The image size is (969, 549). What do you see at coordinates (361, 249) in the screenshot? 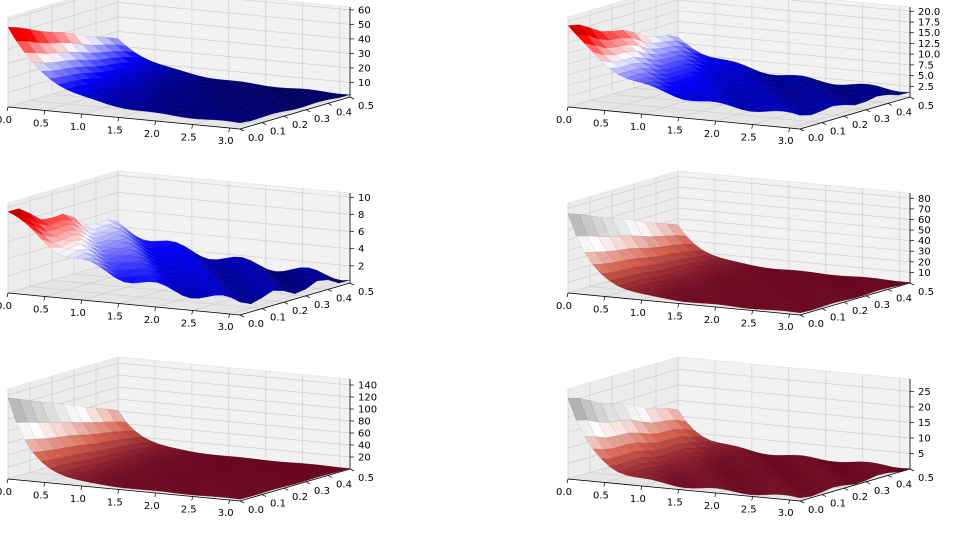
I see `z-tick-label: 4` at bounding box center [361, 249].